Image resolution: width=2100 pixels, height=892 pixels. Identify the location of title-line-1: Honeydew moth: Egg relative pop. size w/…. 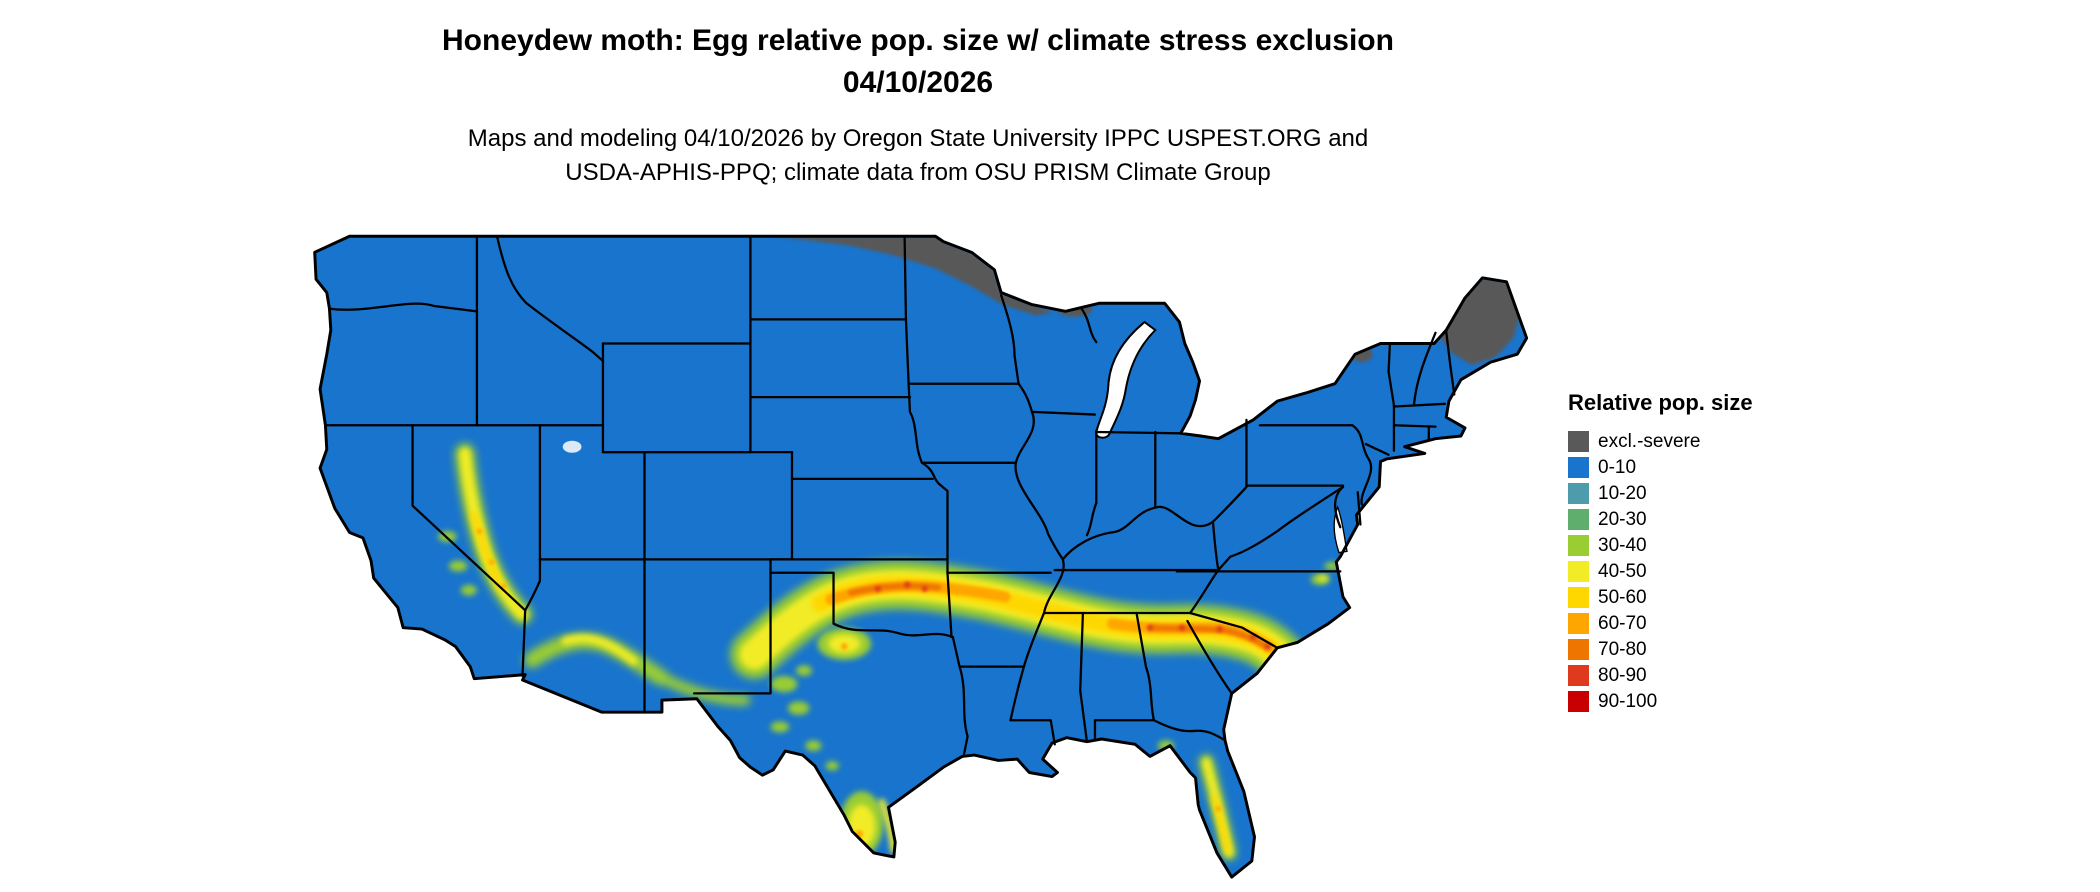
(918, 40).